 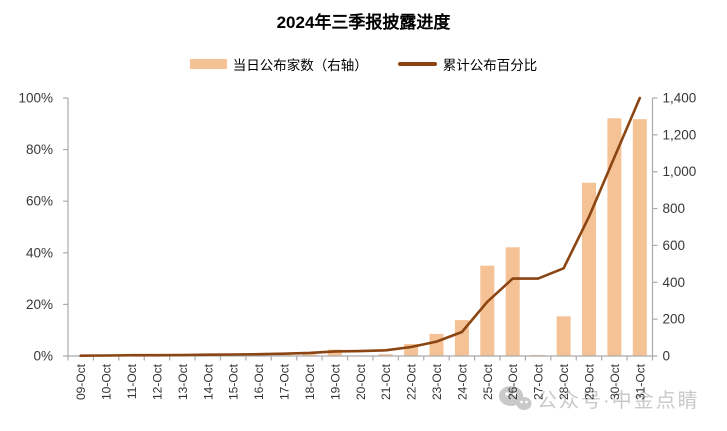 What do you see at coordinates (157, 381) in the screenshot?
I see `x-axis-label: 12-Oct` at bounding box center [157, 381].